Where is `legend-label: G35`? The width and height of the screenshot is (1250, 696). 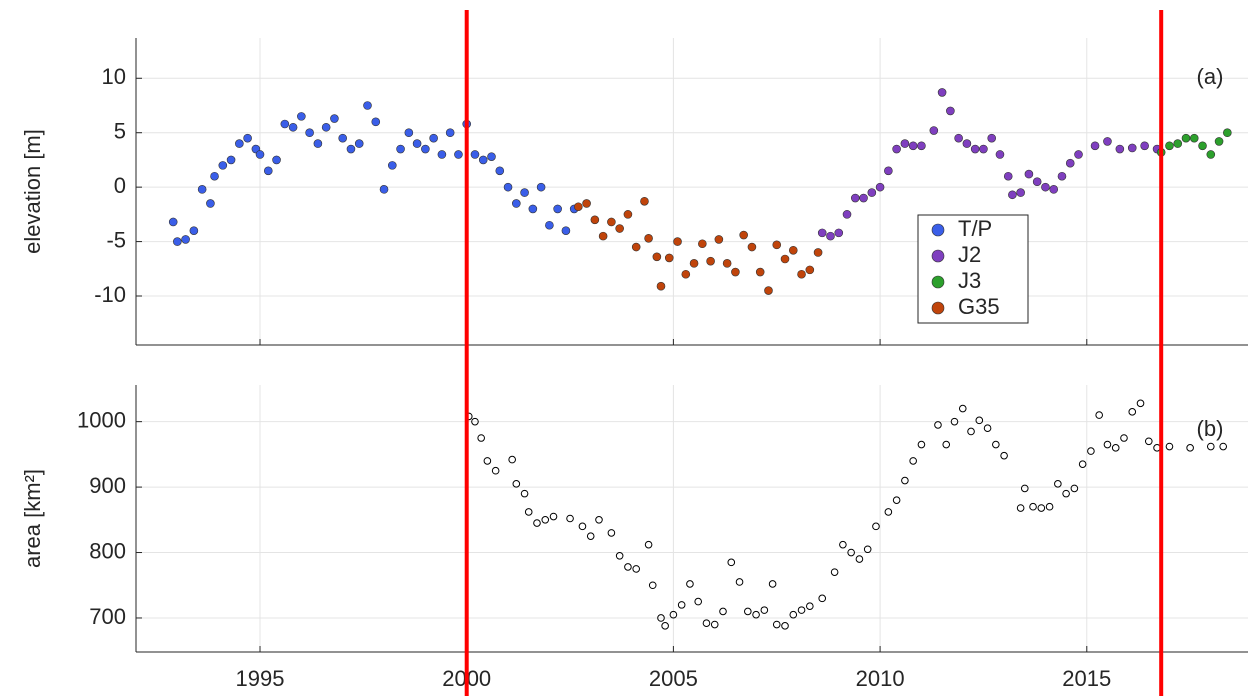
legend-label: G35 is located at coordinates (979, 306).